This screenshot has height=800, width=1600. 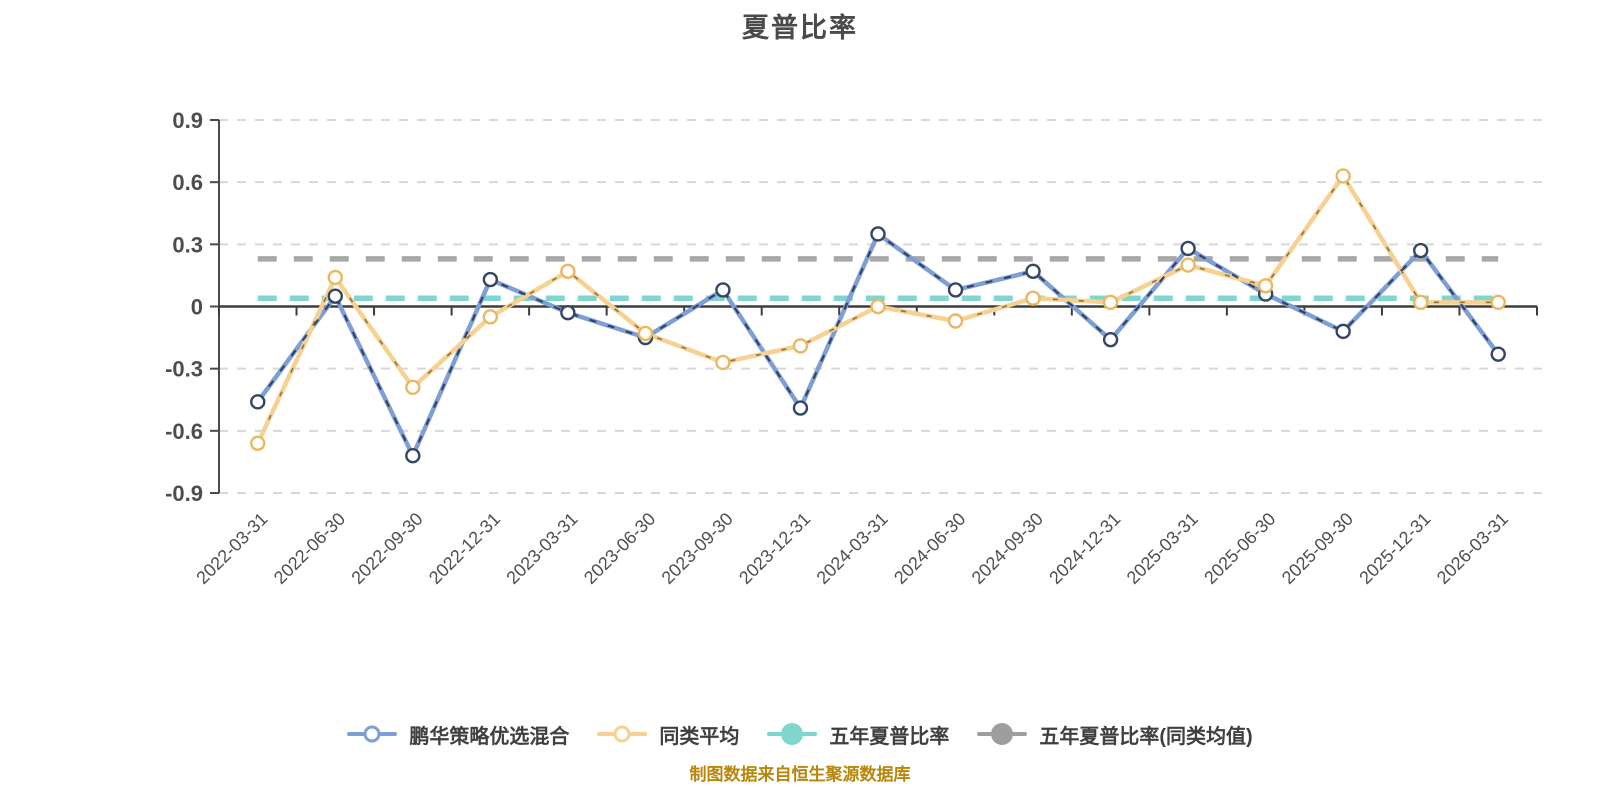 I want to click on y-axis-label: 0.9, so click(x=187, y=120).